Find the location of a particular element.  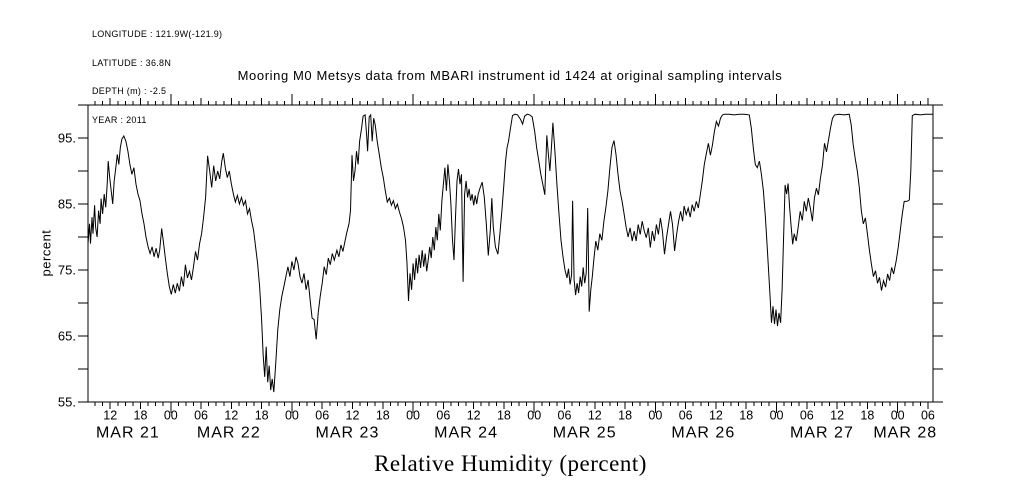

metadata-longitude: LONGITUDE : 121.9W(-121.9) is located at coordinates (157, 34).